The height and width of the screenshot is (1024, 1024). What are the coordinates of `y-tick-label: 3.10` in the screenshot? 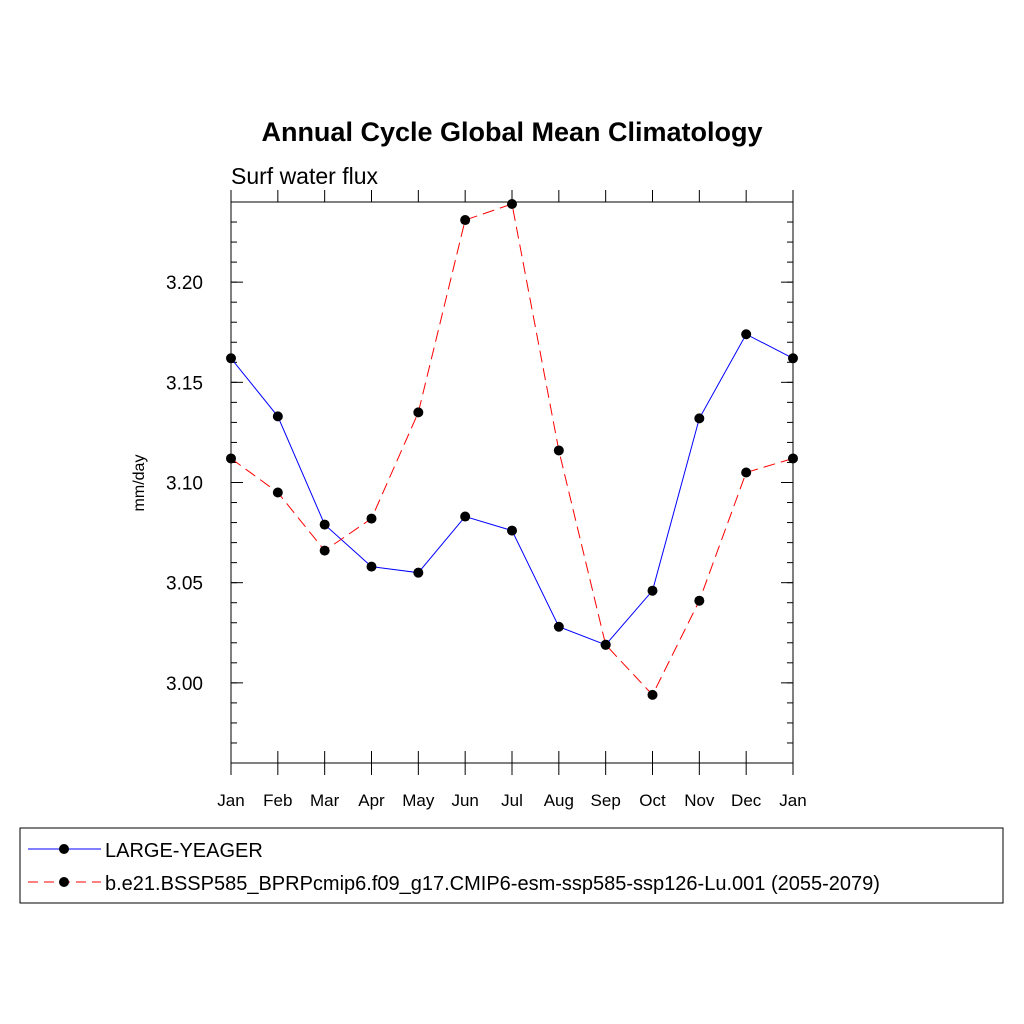 It's located at (184, 484).